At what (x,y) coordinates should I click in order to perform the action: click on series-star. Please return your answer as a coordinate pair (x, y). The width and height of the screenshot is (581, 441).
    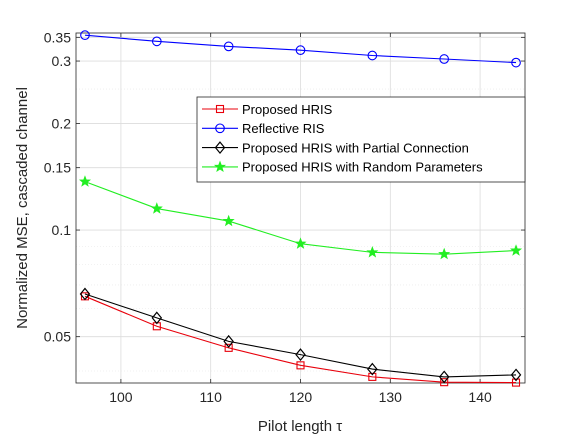
    Looking at the image, I should click on (300, 217).